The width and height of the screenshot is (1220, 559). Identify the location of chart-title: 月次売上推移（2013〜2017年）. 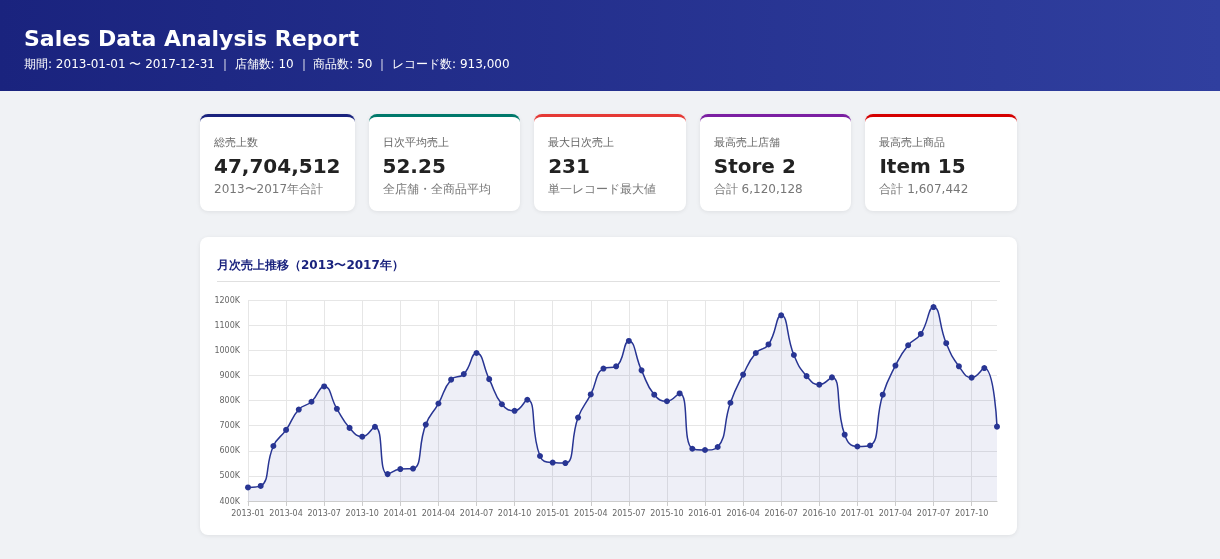
(608, 269).